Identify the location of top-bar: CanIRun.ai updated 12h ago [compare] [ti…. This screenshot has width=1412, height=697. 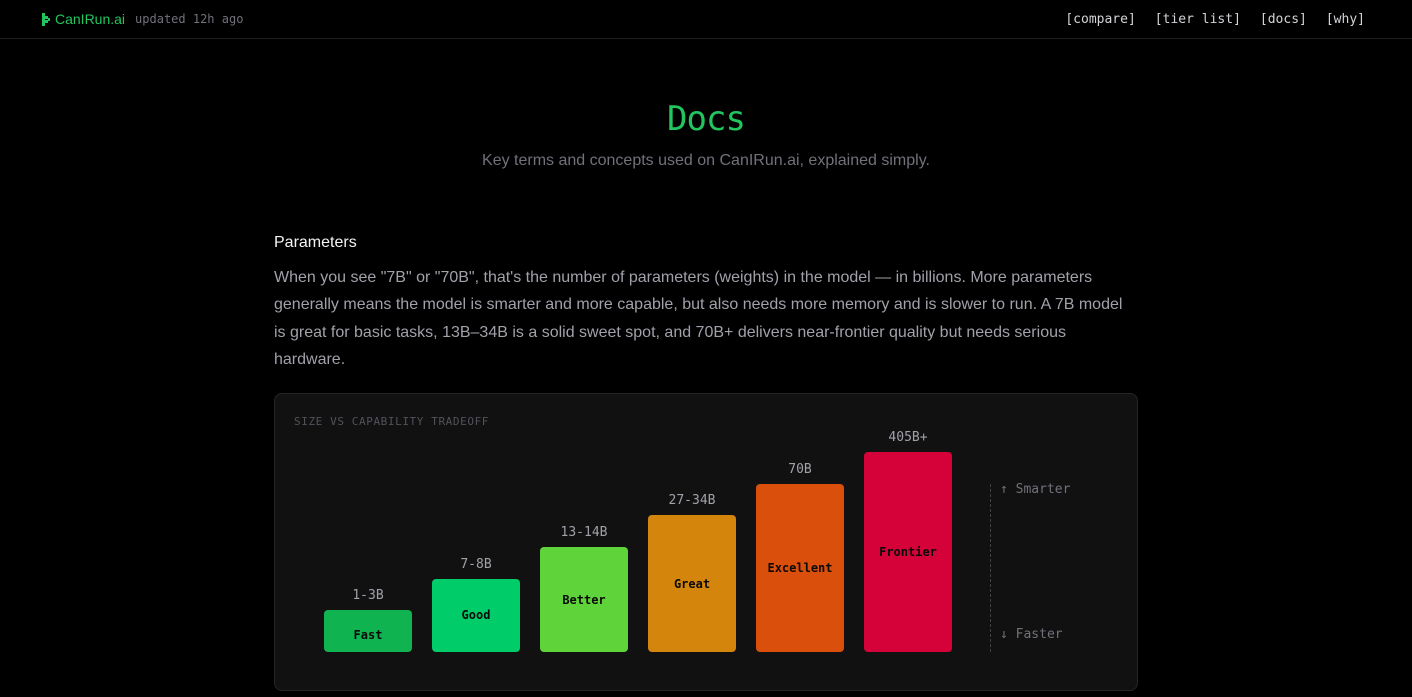
(706, 19).